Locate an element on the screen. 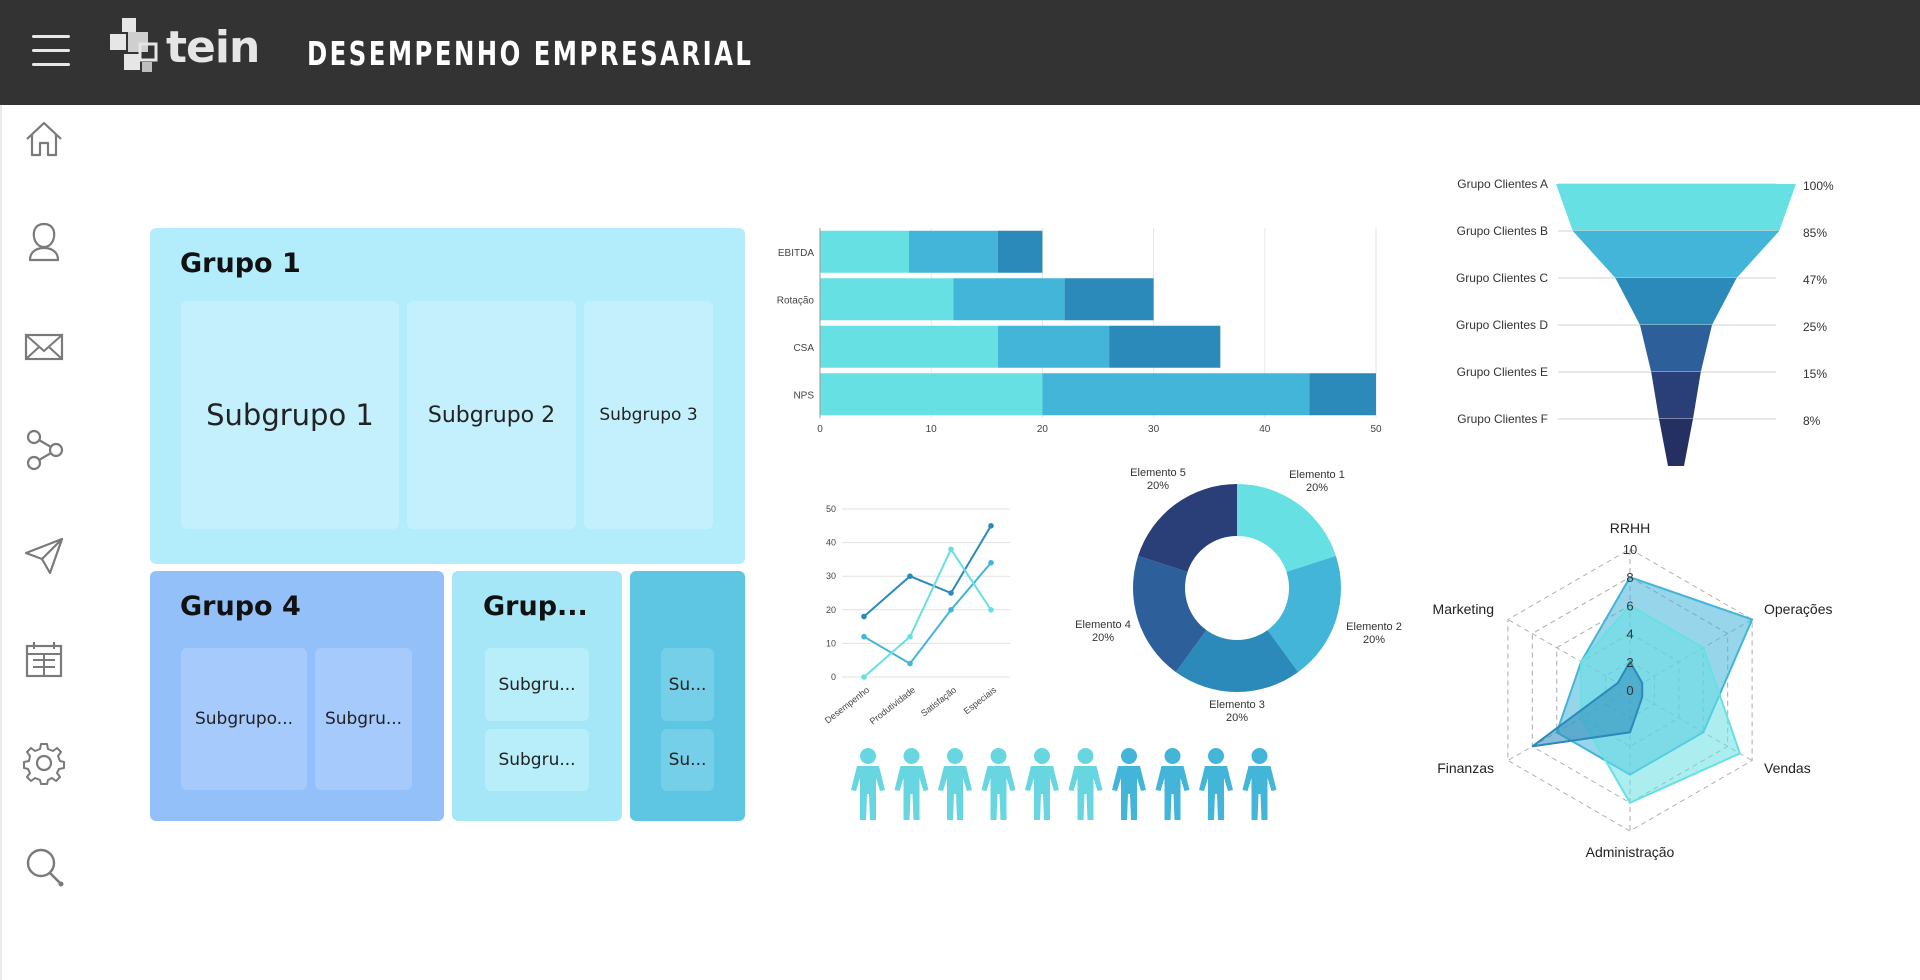  donut-label-name: Elemento 1 is located at coordinates (1317, 475).